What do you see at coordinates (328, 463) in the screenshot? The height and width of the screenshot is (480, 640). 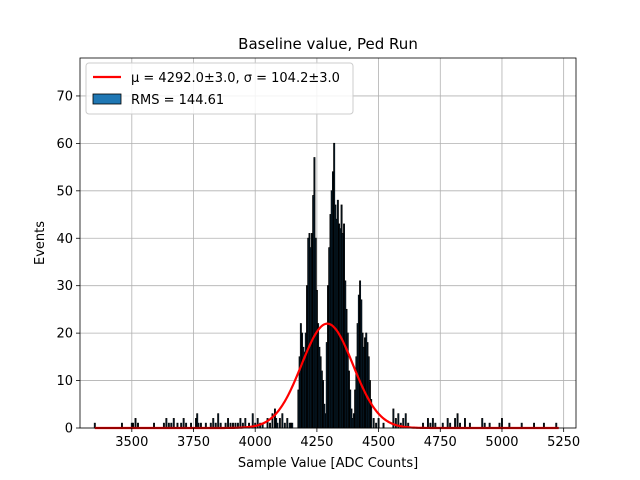 I see `x-axis-label: Sample Value [ADC Counts]` at bounding box center [328, 463].